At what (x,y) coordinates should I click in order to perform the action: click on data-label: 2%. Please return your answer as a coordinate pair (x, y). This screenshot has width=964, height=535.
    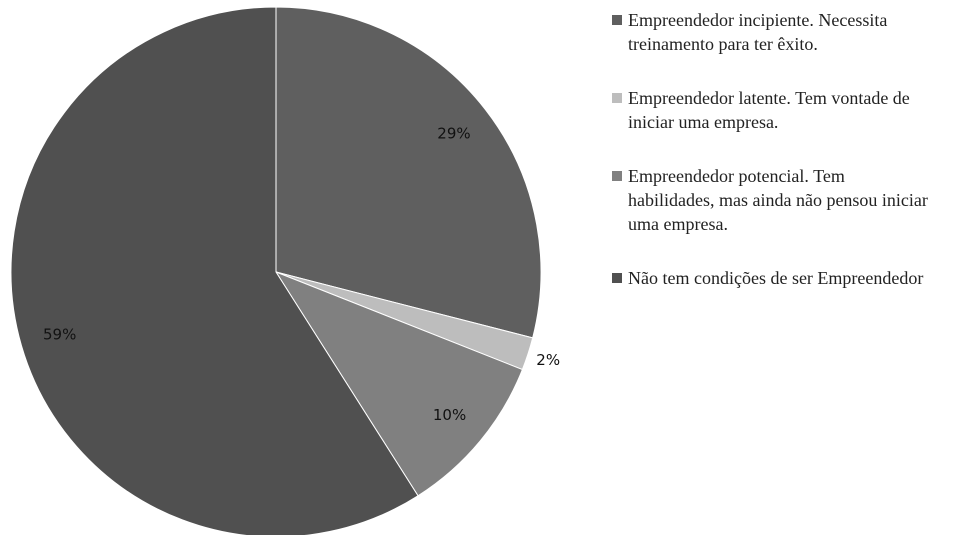
    Looking at the image, I should click on (548, 360).